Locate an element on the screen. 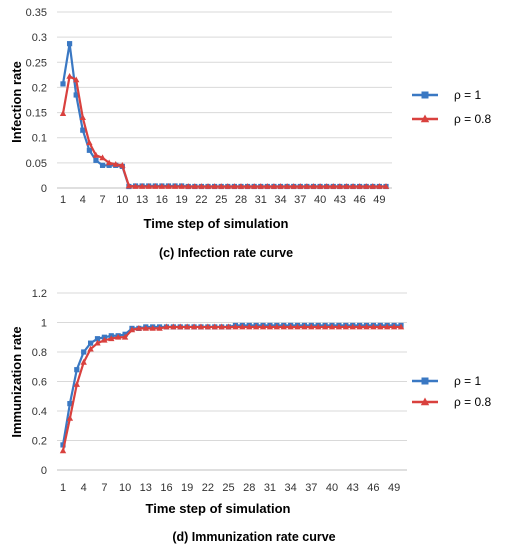  y-tick-label: 0.05 is located at coordinates (36, 164).